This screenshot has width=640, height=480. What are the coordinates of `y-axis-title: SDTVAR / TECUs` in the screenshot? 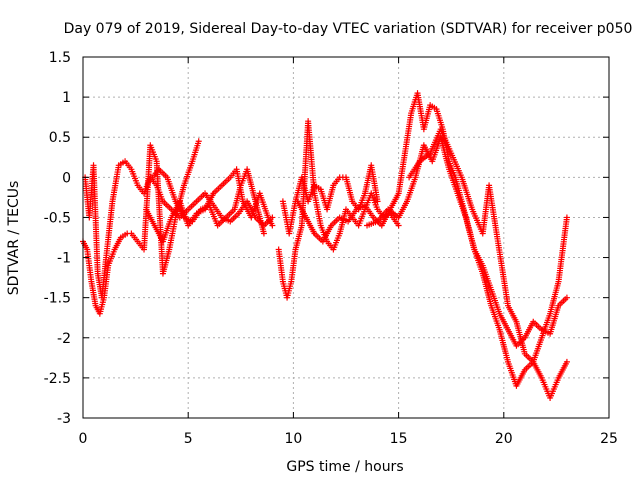 It's located at (14, 238).